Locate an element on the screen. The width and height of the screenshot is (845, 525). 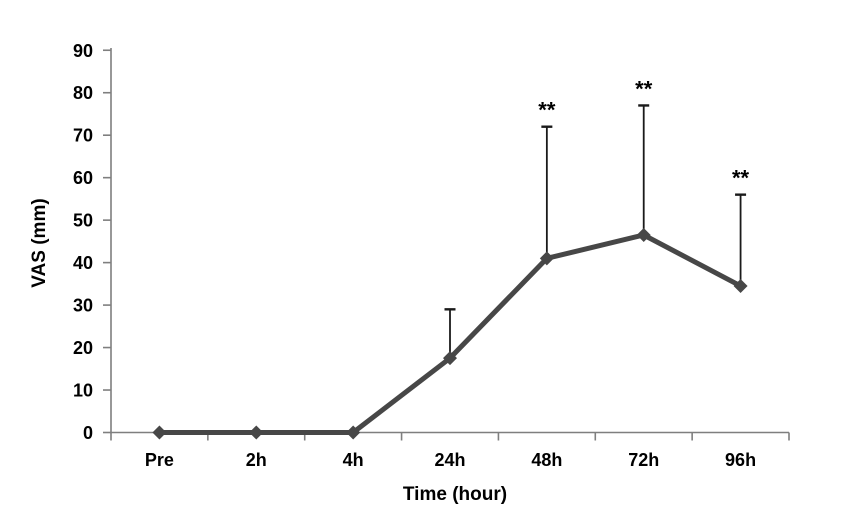
data-point-96h is located at coordinates (740, 285).